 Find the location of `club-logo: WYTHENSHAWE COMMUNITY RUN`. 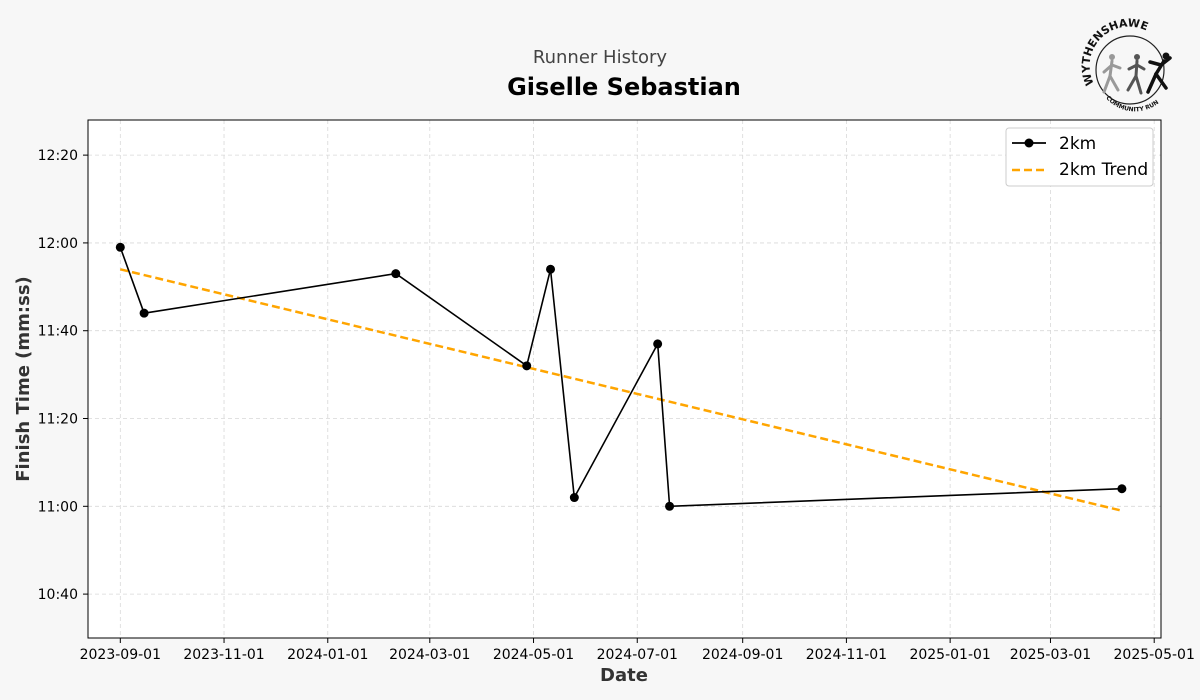

club-logo: WYTHENSHAWE COMMUNITY RUN is located at coordinates (1125, 64).